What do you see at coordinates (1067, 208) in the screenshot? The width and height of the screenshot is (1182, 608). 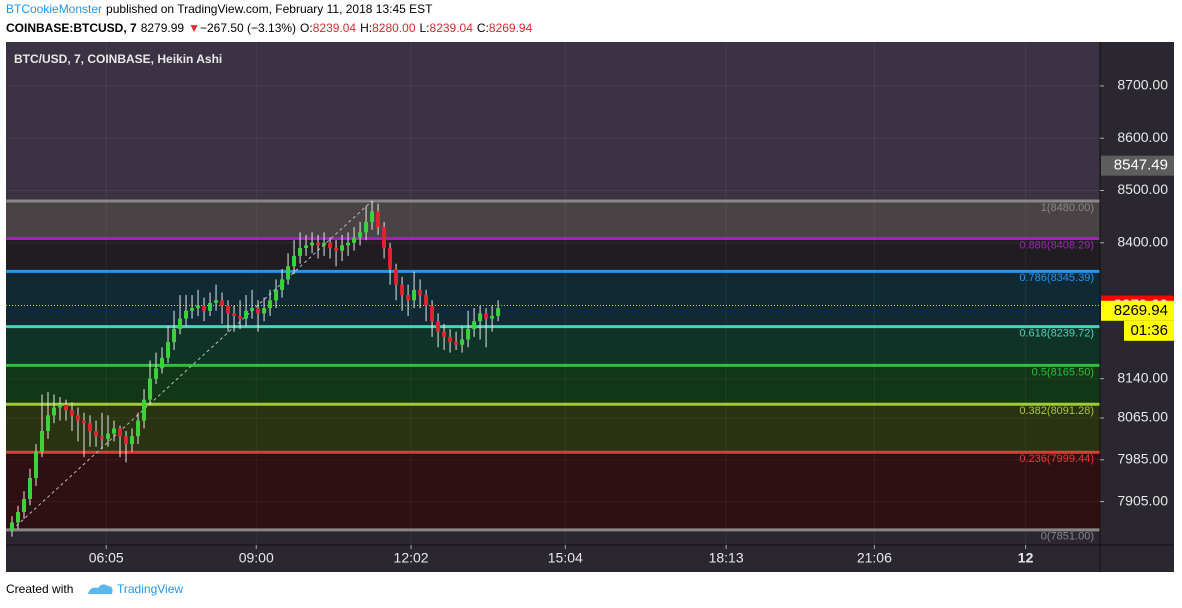 I see `fib-label: 1(8480.00)` at bounding box center [1067, 208].